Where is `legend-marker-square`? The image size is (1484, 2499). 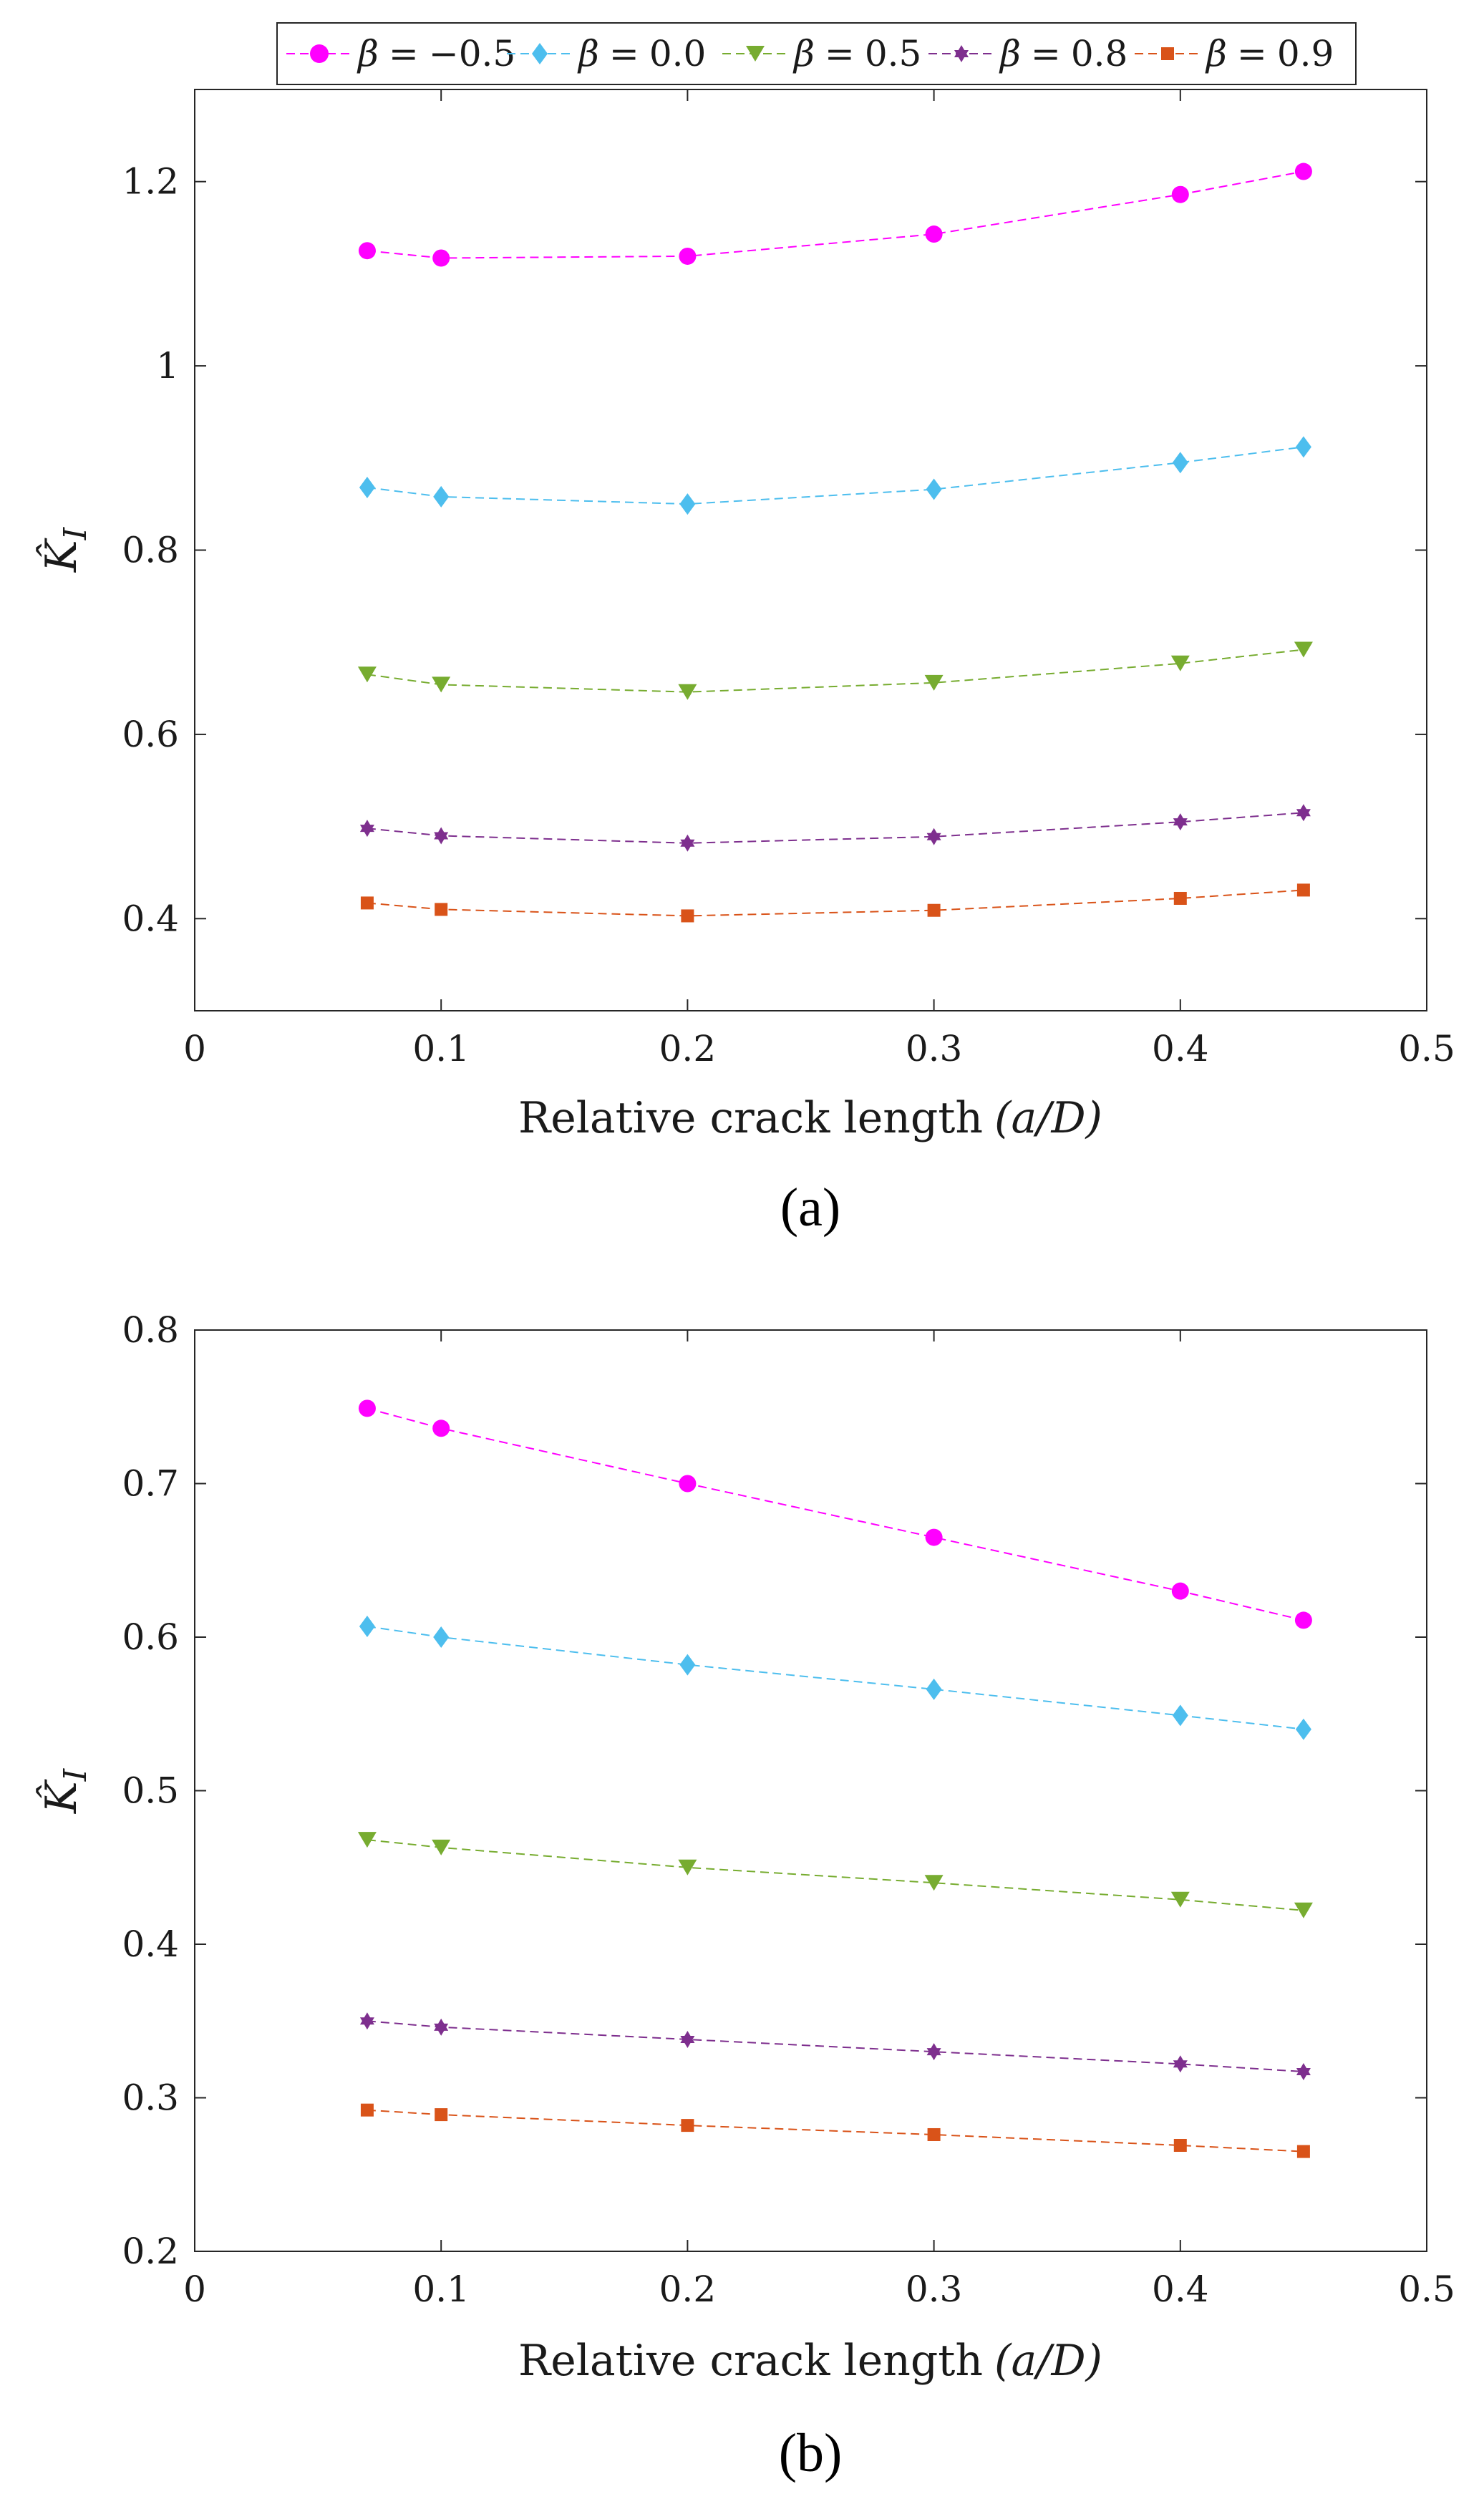 legend-marker-square is located at coordinates (1167, 53).